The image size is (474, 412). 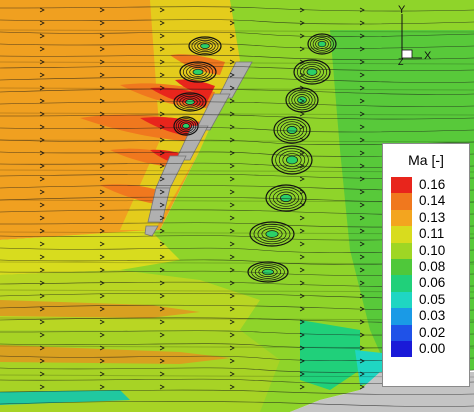 What do you see at coordinates (432, 283) in the screenshot?
I see `legend-level-label: 0.06` at bounding box center [432, 283].